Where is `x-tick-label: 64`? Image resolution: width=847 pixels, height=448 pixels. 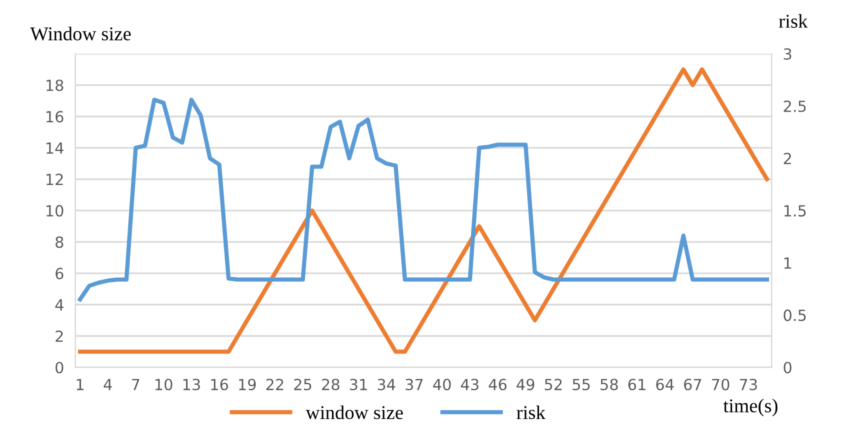
x-tick-label: 64 is located at coordinates (665, 384).